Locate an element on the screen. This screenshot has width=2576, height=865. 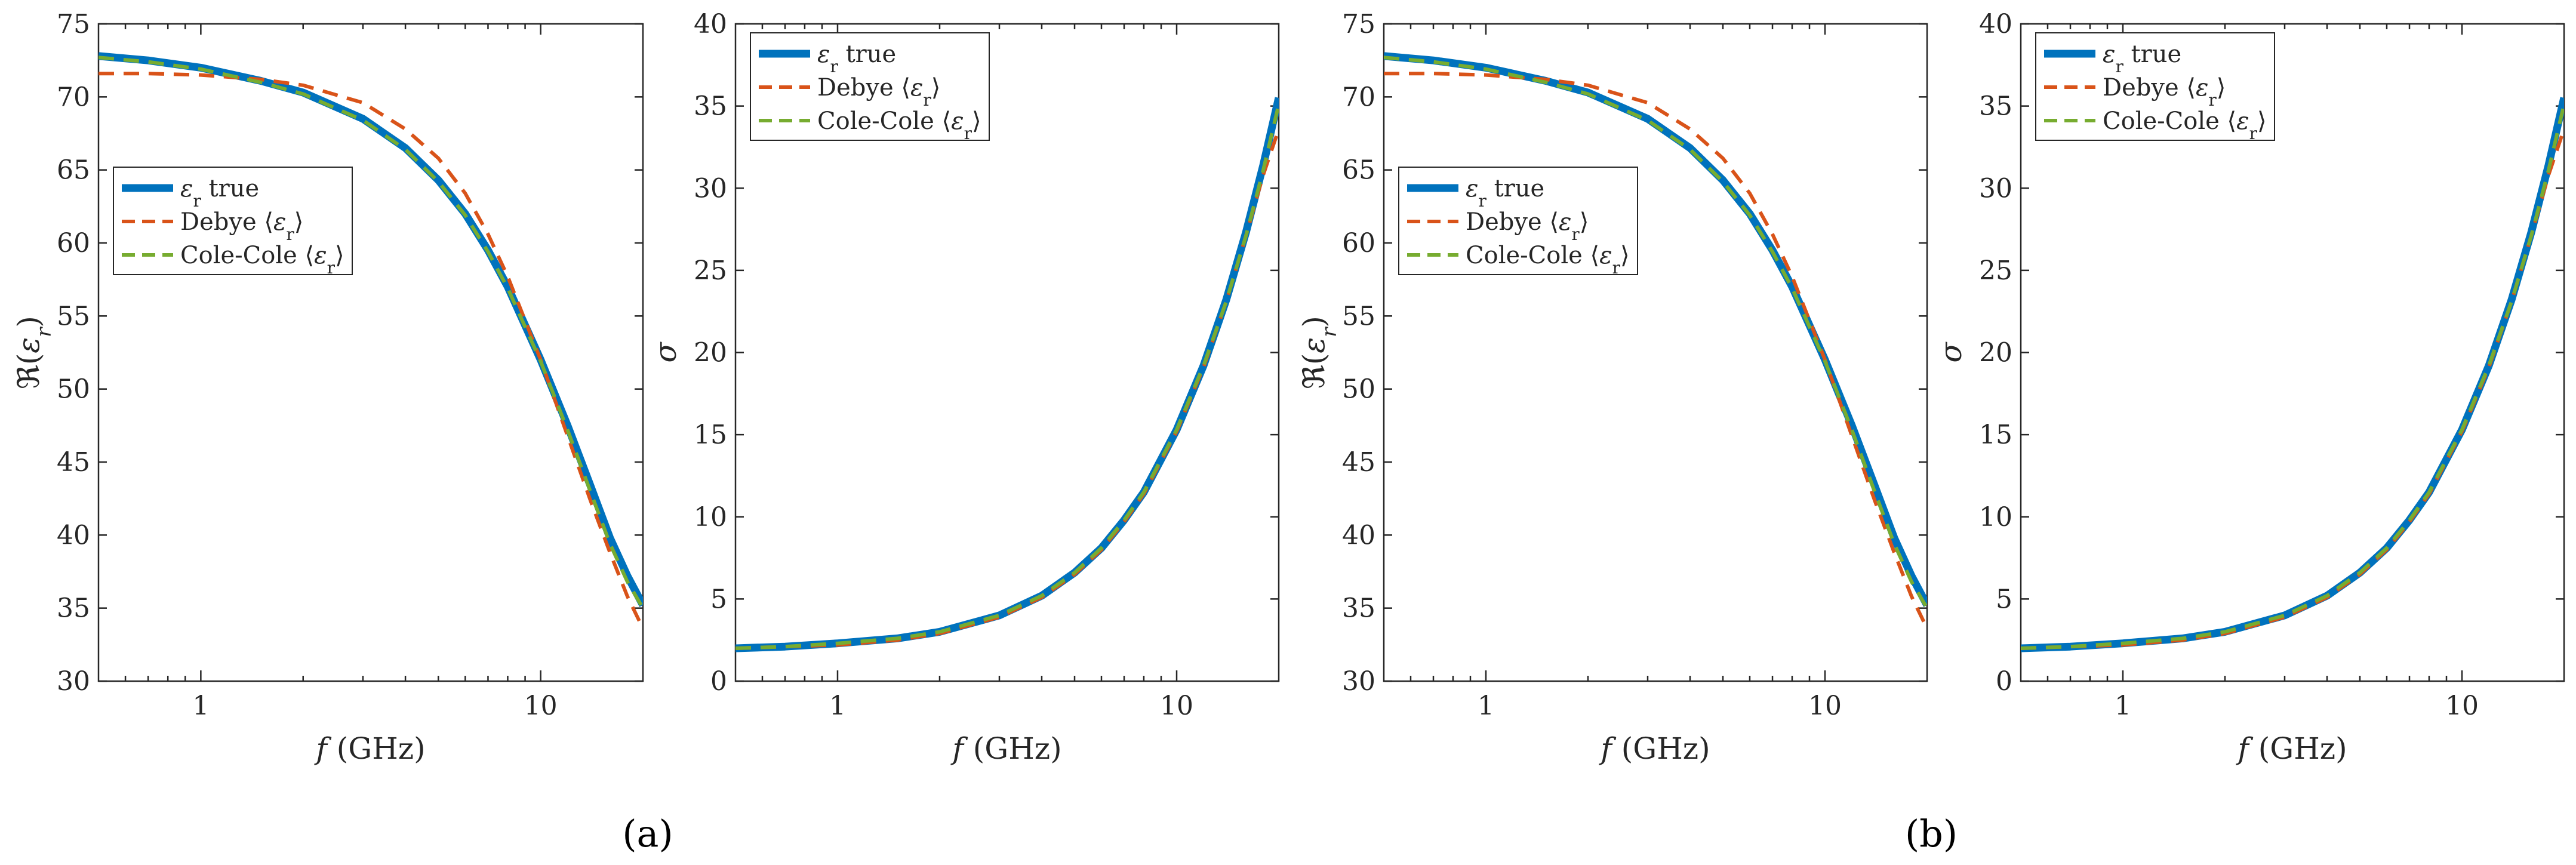
panel-label-b: (b) is located at coordinates (1931, 833).